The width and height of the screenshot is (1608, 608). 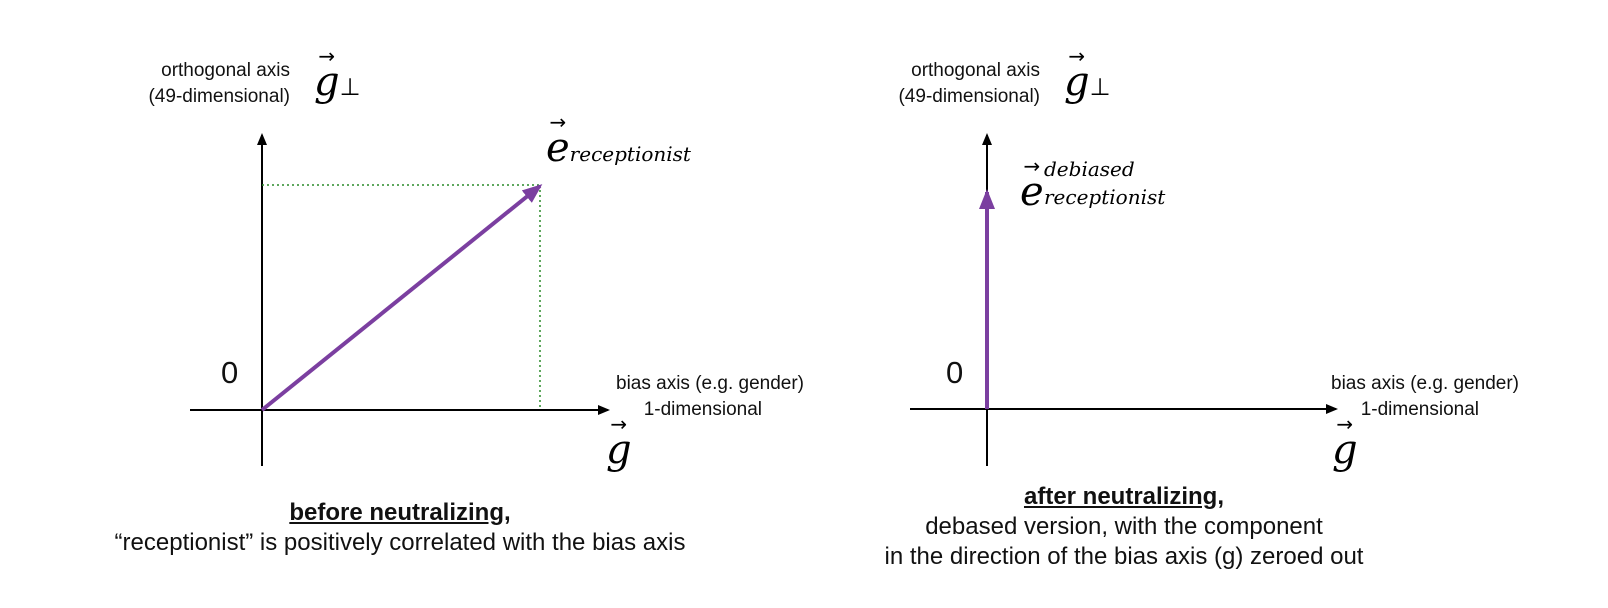 I want to click on receptionist-vector, so click(x=401, y=298).